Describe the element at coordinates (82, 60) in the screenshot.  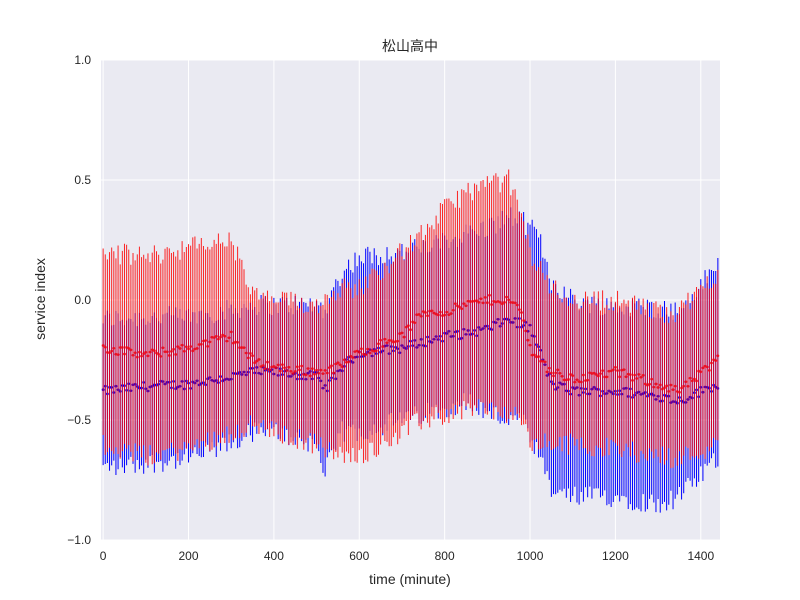
I see `y-tick-label: 1.0` at that location.